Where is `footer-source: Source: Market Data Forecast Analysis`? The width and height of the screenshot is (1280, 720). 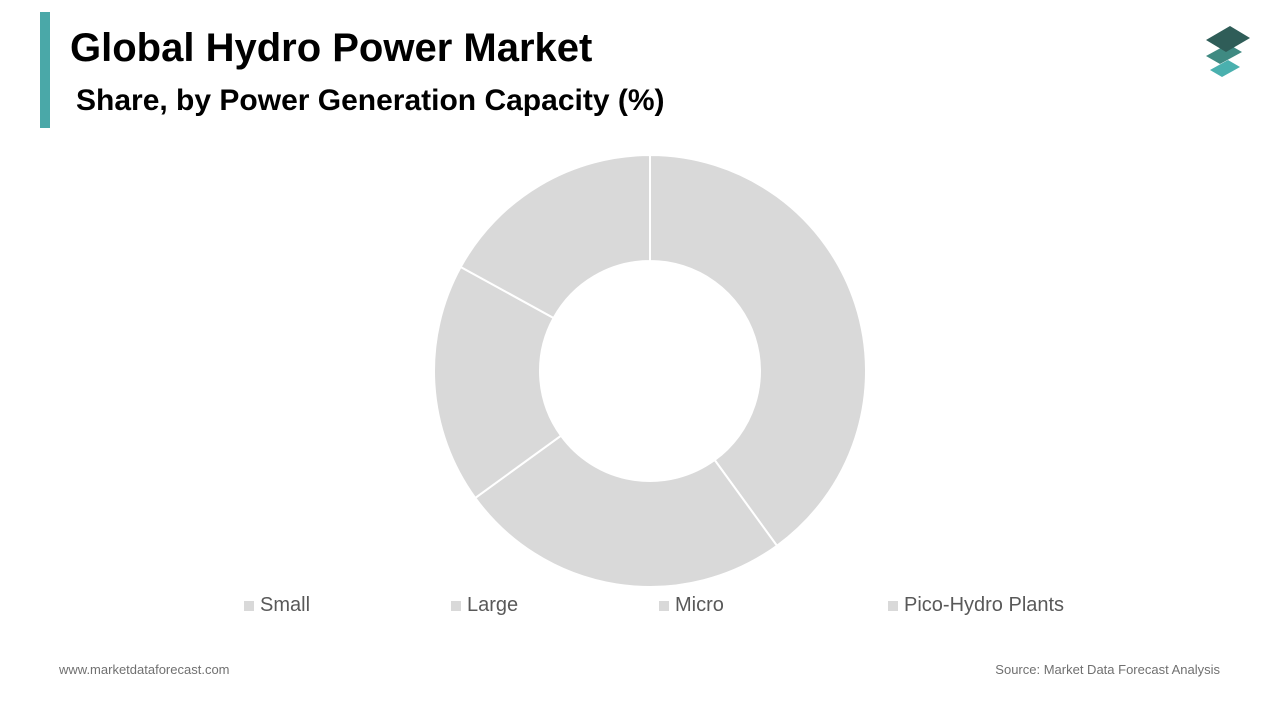
footer-source: Source: Market Data Forecast Analysis is located at coordinates (1107, 669).